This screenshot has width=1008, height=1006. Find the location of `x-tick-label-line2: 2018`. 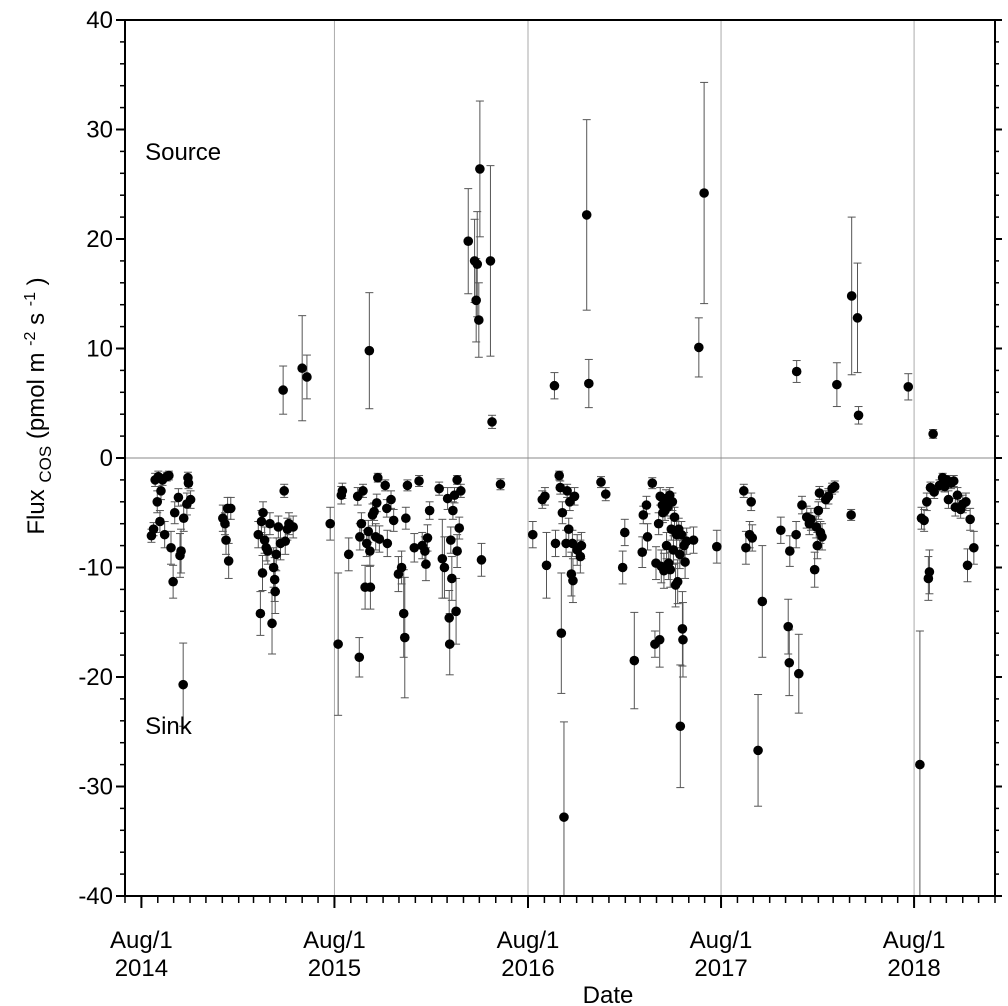

x-tick-label-line2: 2018 is located at coordinates (913, 968).